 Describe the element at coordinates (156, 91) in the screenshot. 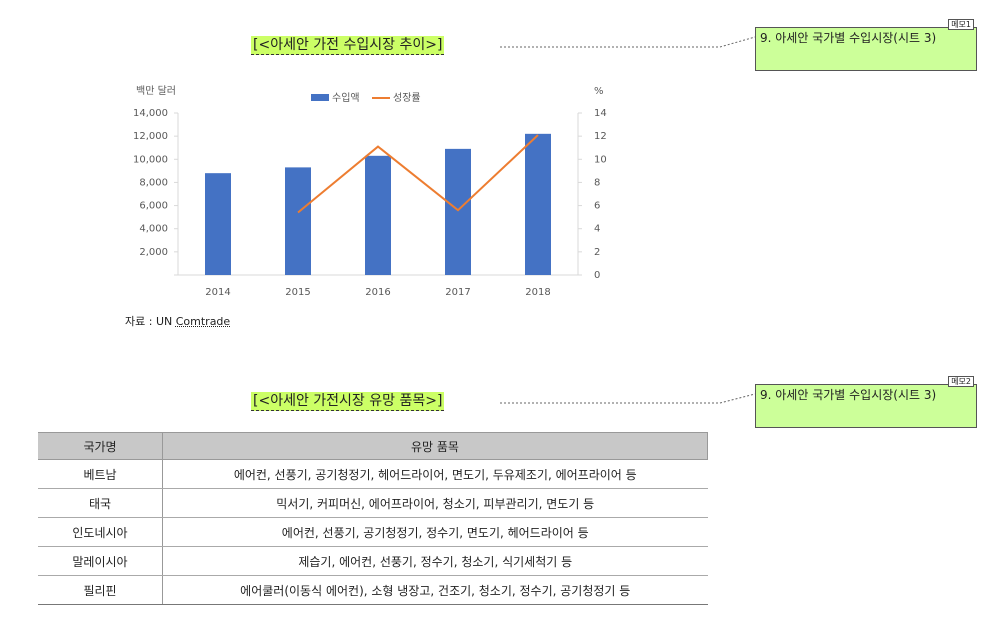

I see `left-axis-unit: 백만 달러` at that location.